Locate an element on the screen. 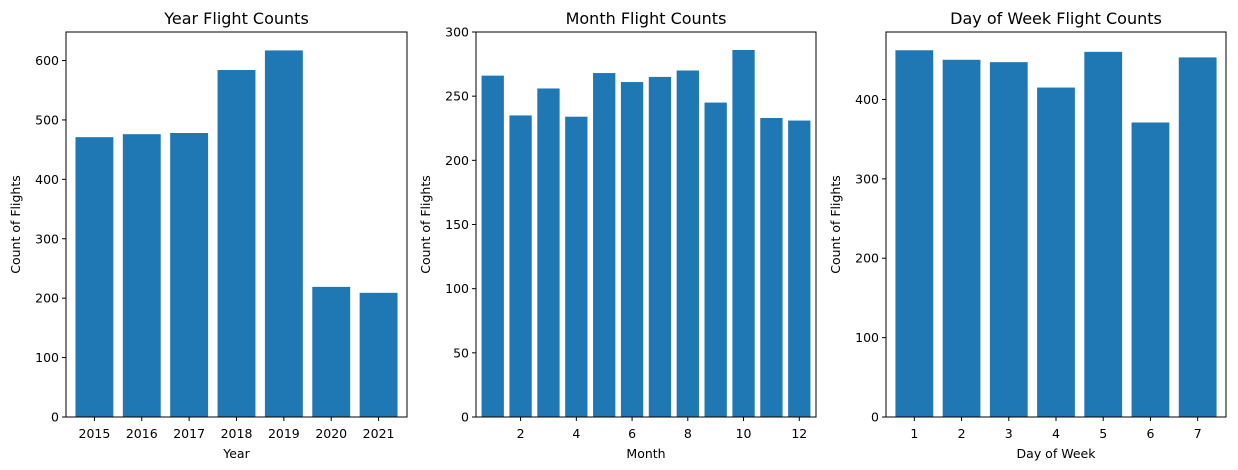 The height and width of the screenshot is (470, 1238). y-tick-label: 50 is located at coordinates (461, 352).